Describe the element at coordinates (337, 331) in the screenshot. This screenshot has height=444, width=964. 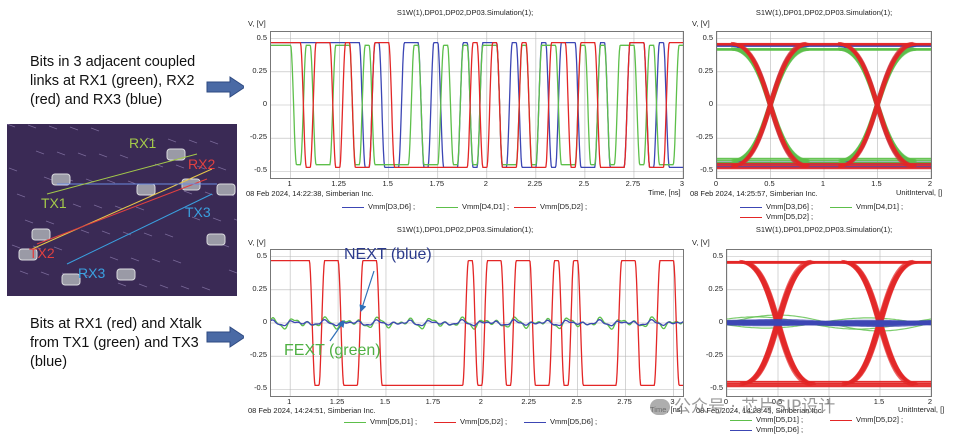
I see `arrow-fext` at that location.